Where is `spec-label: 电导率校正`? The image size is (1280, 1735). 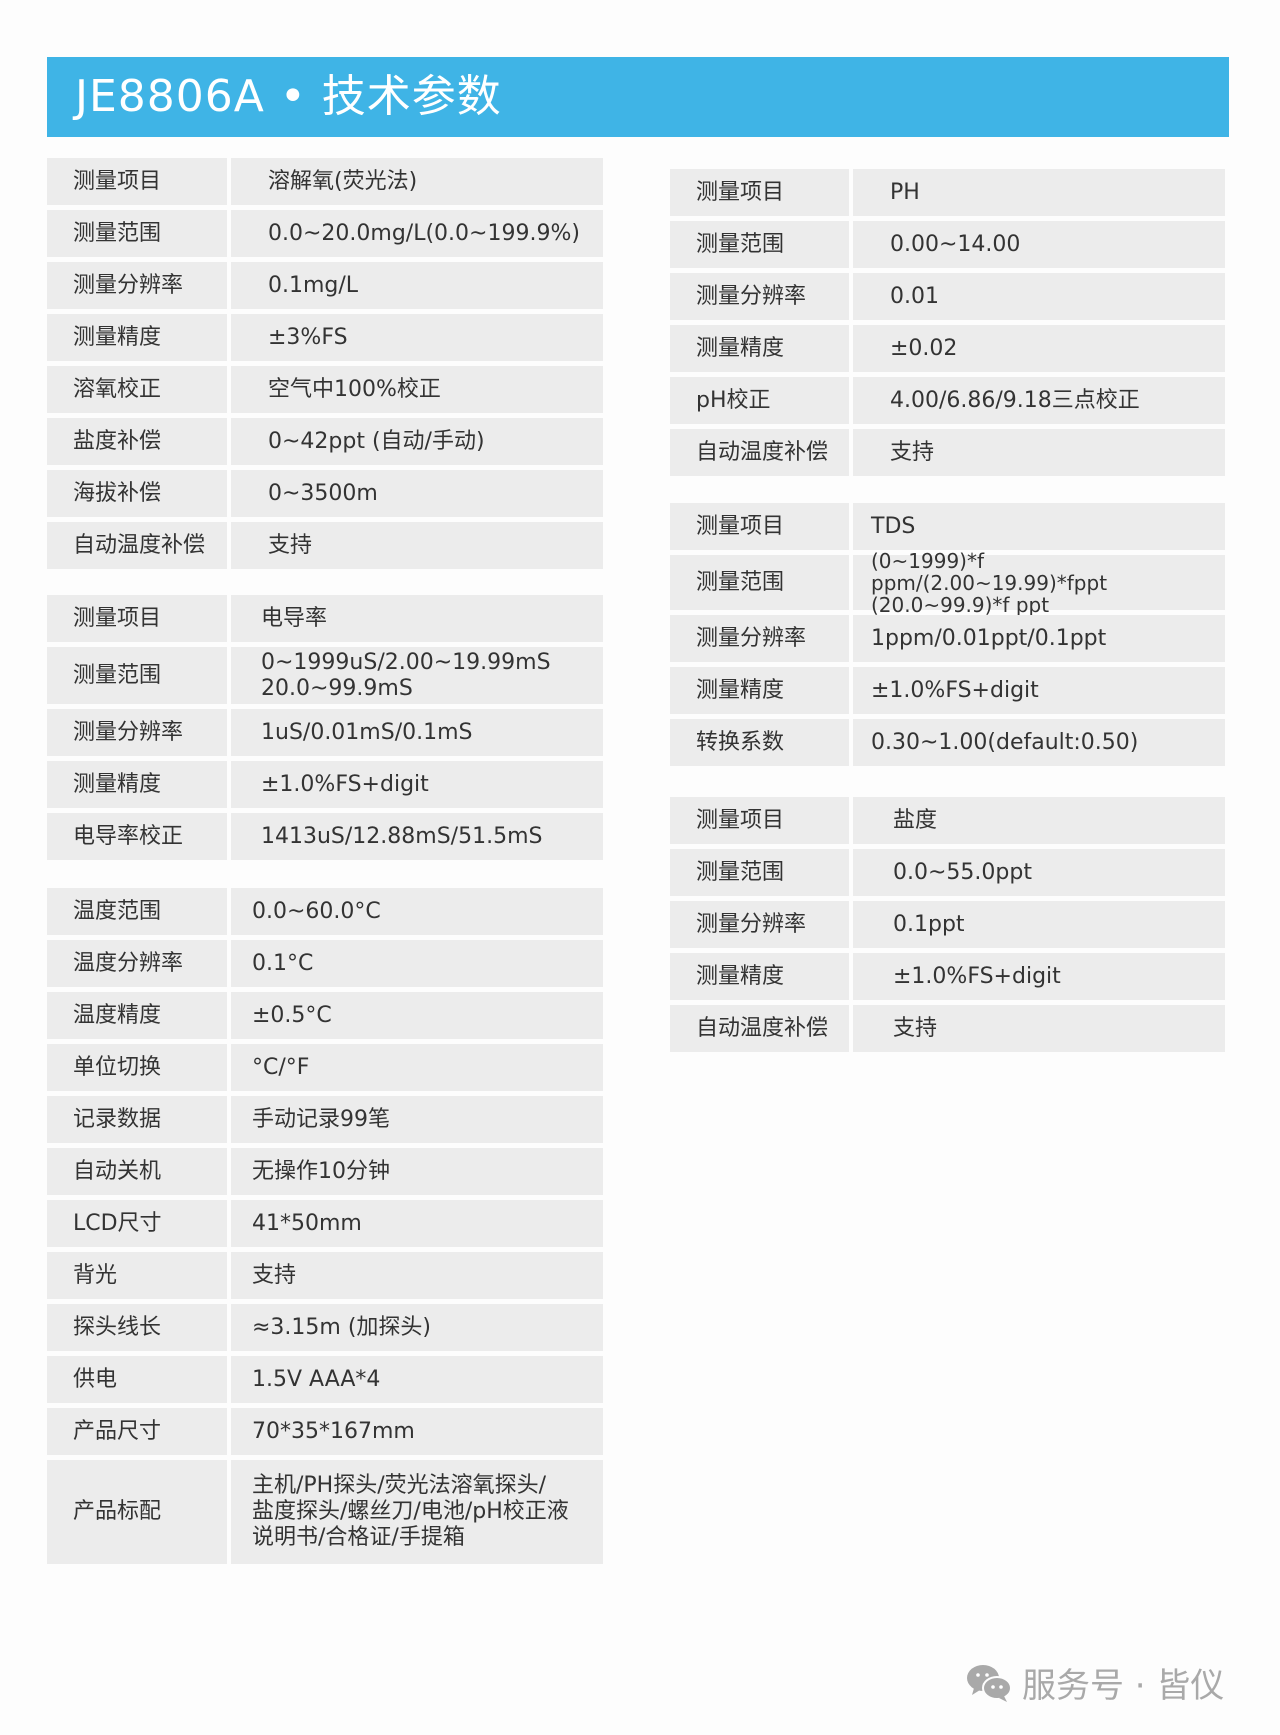 spec-label: 电导率校正 is located at coordinates (137, 836).